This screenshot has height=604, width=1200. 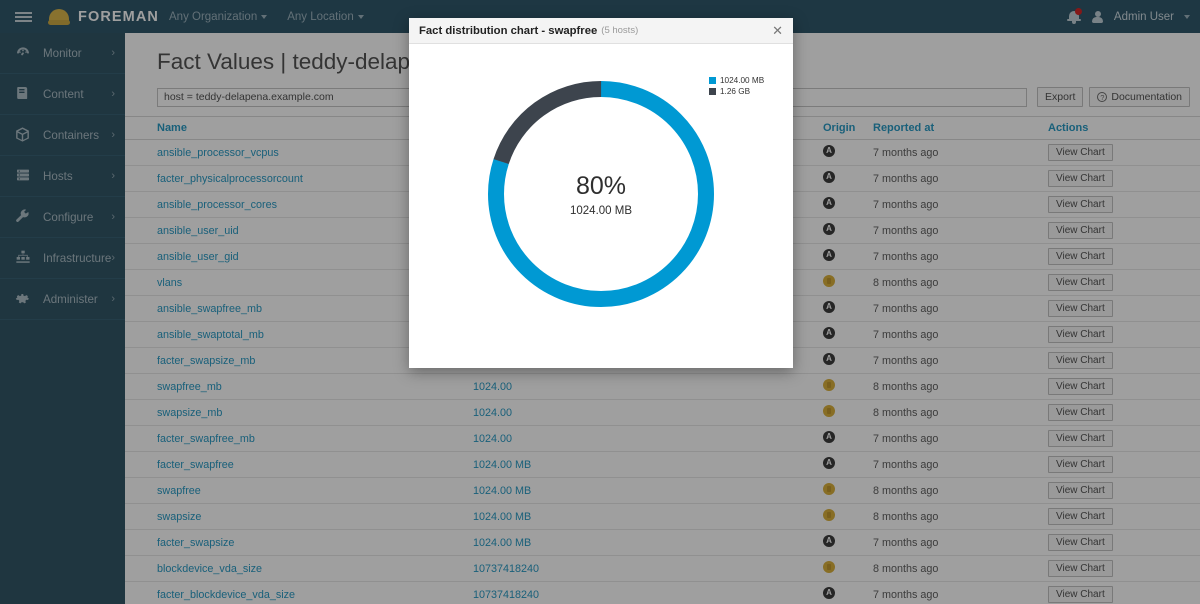 I want to click on fact-name-link: swapsize, so click(x=179, y=516).